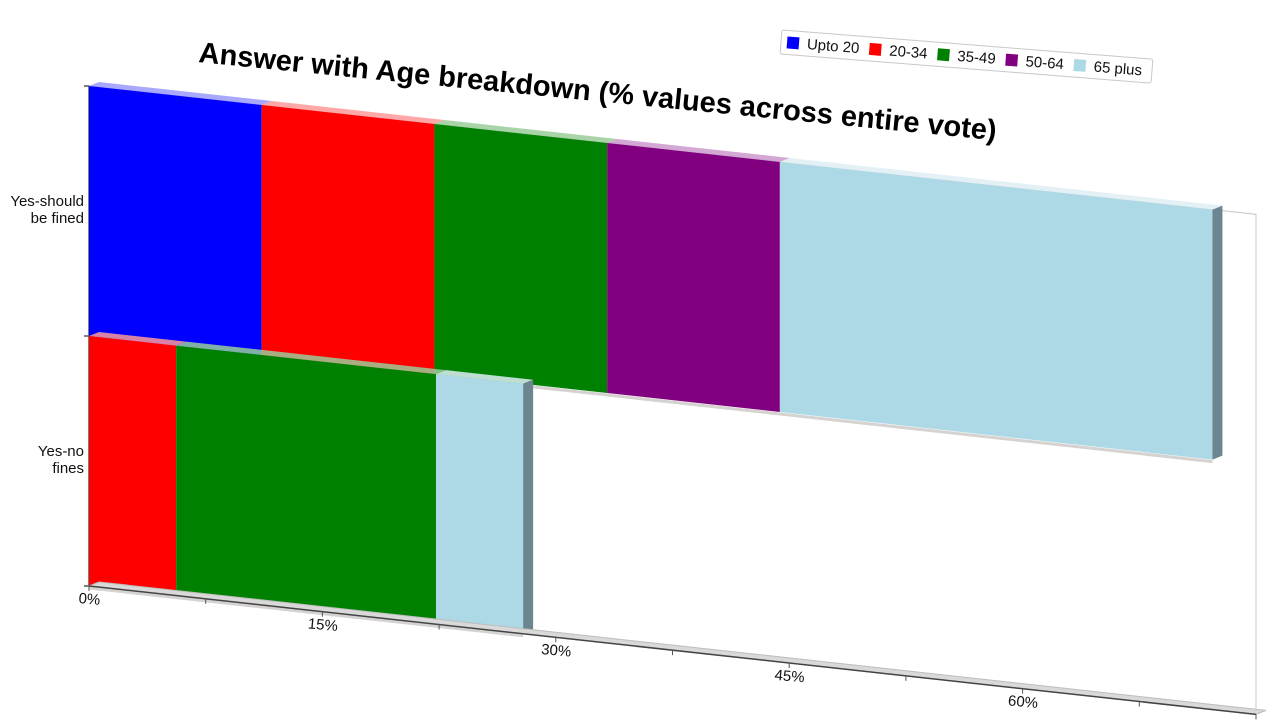 The image size is (1280, 720). Describe the element at coordinates (789, 677) in the screenshot. I see `value-axis-label: 45%` at that location.